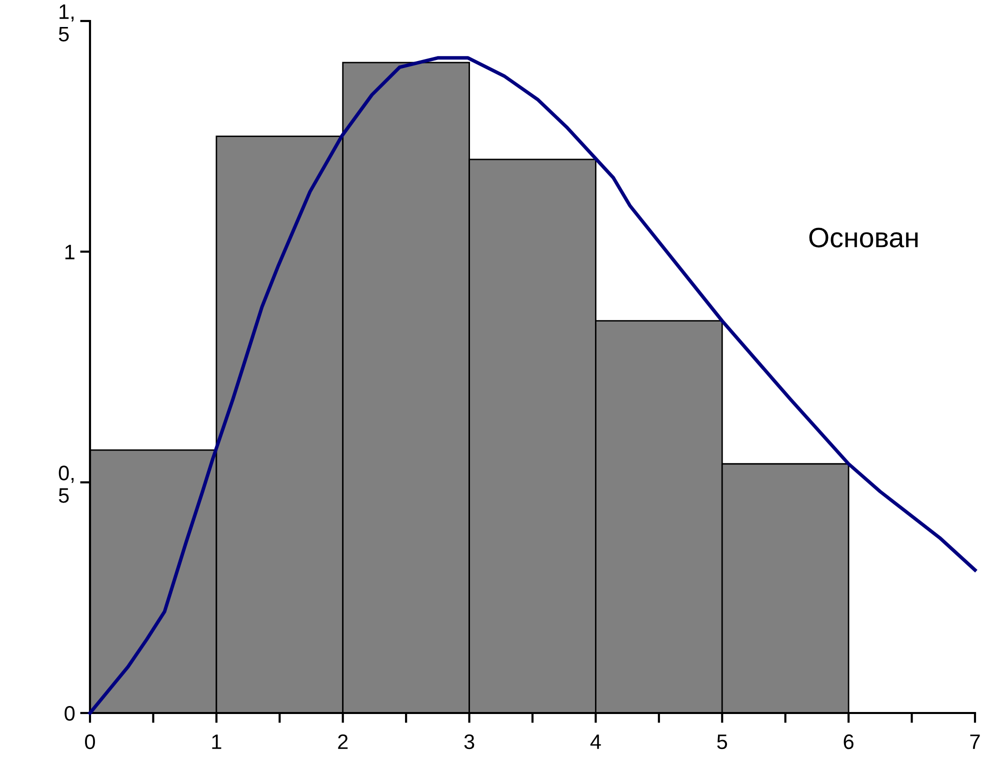 This screenshot has width=983, height=773. I want to click on y-tick-label: 0, so click(69, 713).